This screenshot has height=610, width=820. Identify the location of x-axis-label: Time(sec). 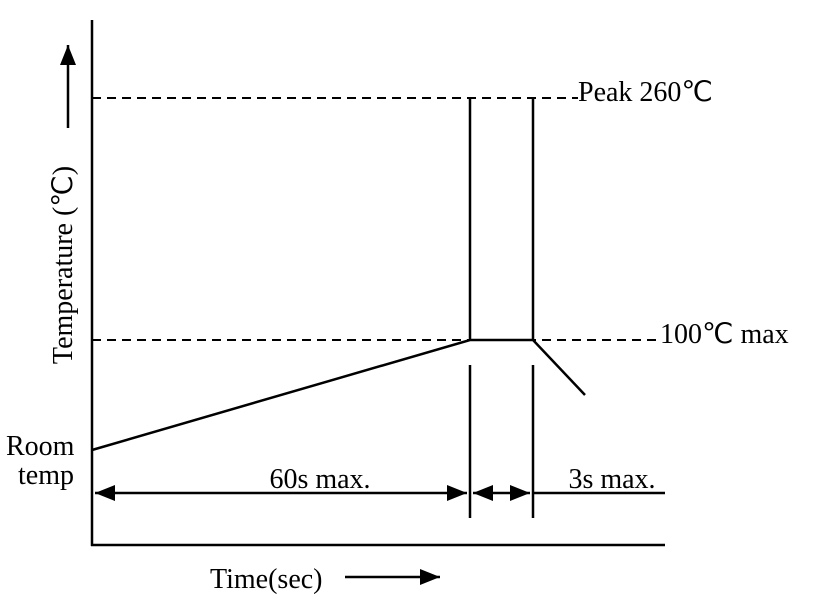
(266, 579).